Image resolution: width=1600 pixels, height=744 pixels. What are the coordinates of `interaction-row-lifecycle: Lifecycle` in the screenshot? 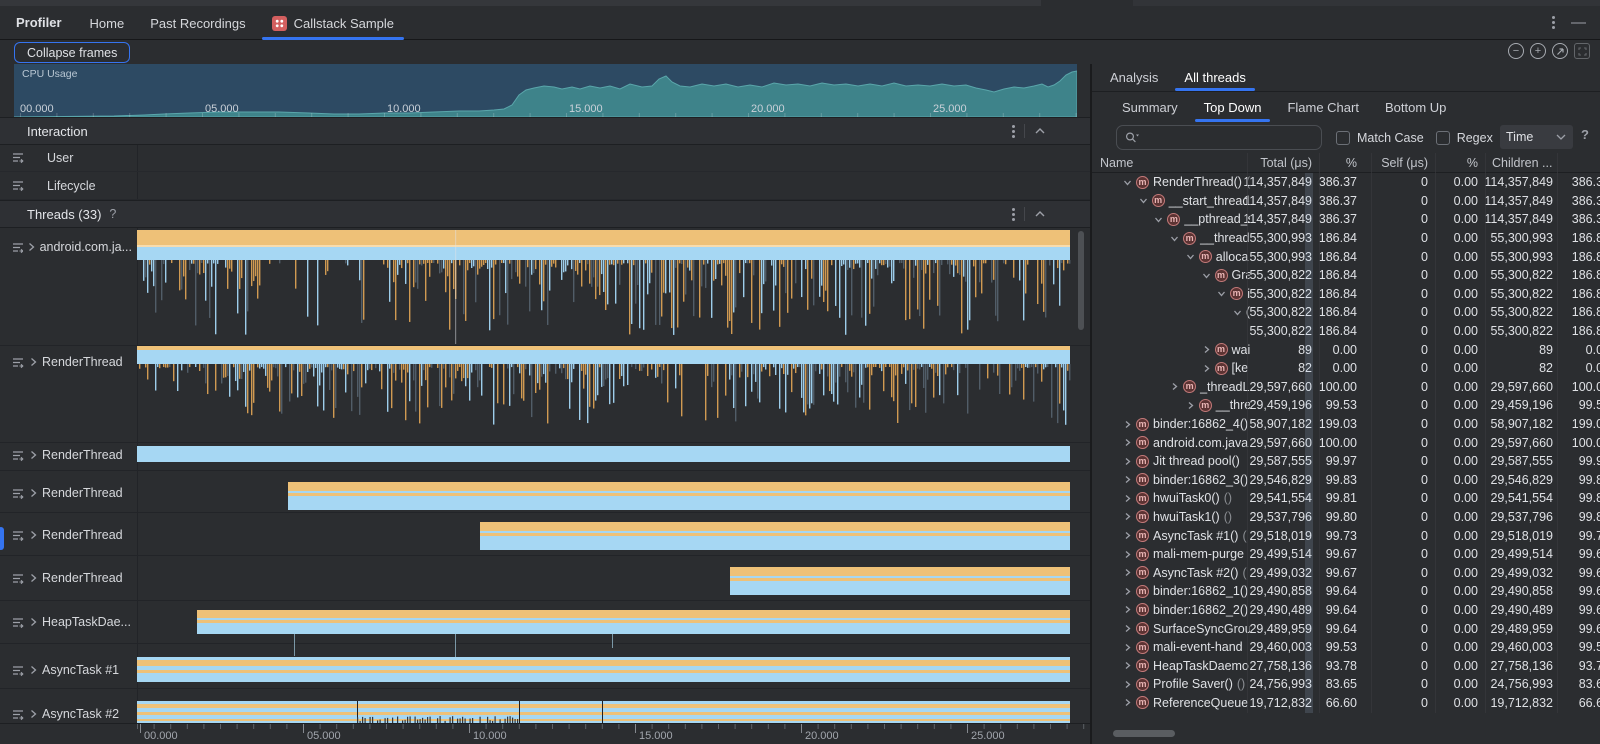 It's located at (545, 186).